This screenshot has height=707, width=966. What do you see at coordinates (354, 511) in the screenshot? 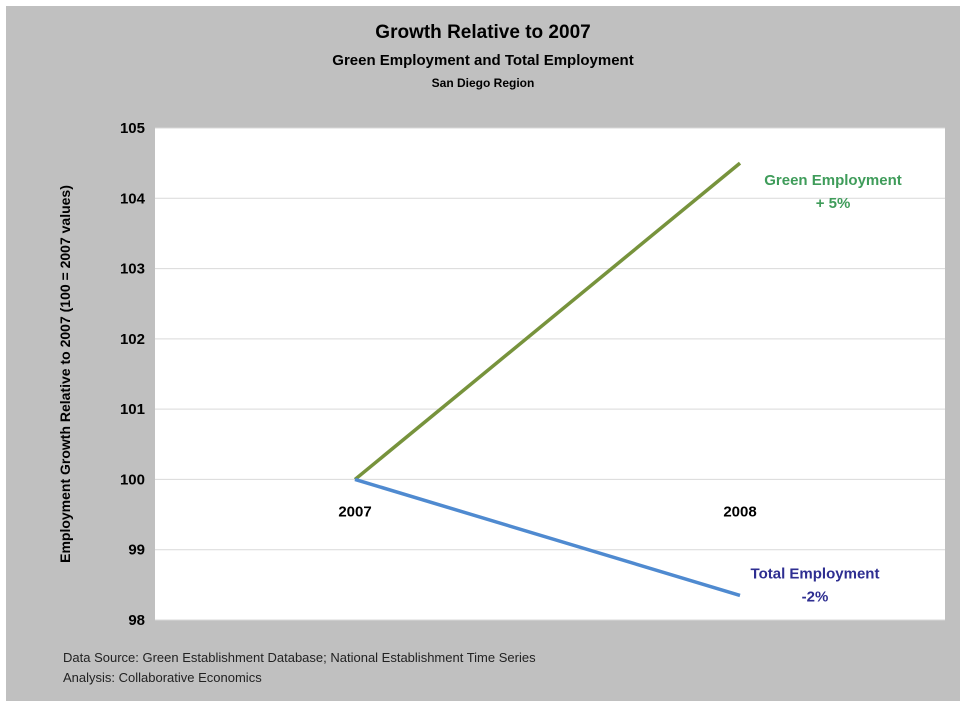
I see `x-tick-label: 2007` at bounding box center [354, 511].